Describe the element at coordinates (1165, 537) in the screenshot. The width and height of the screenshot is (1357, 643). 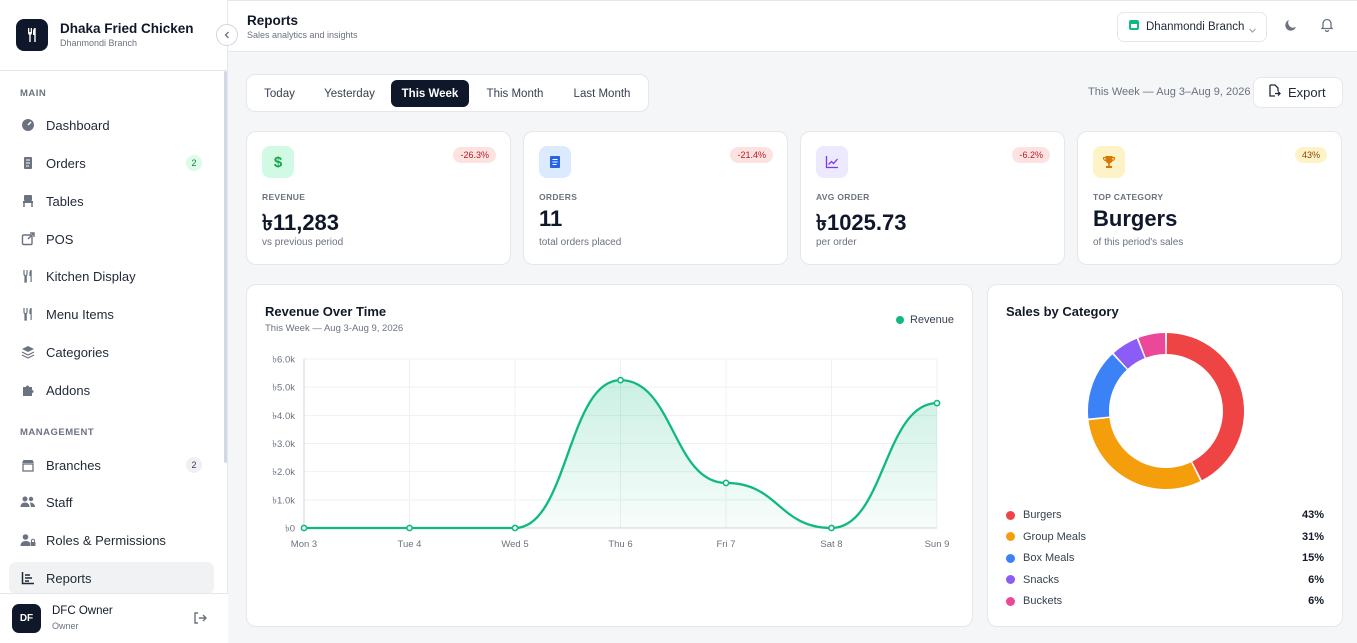
I see `legend-item: Group Meals 31%` at that location.